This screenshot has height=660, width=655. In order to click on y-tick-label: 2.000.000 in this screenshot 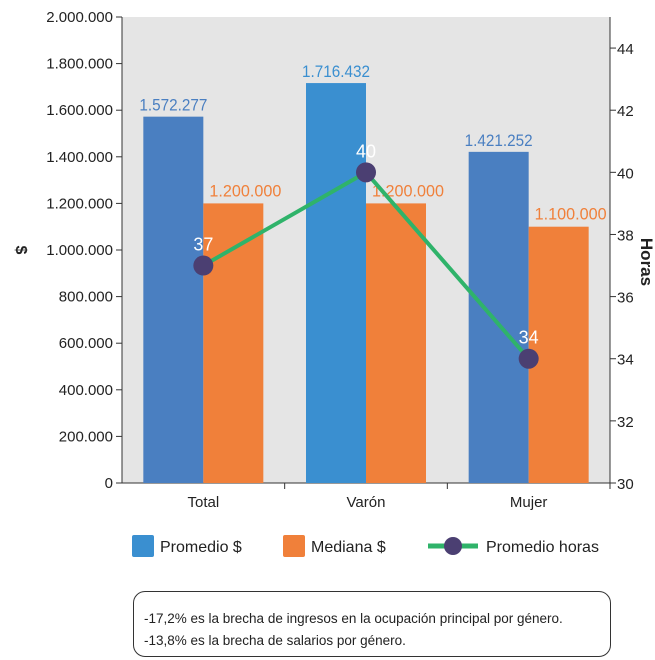, I will do `click(79, 17)`.